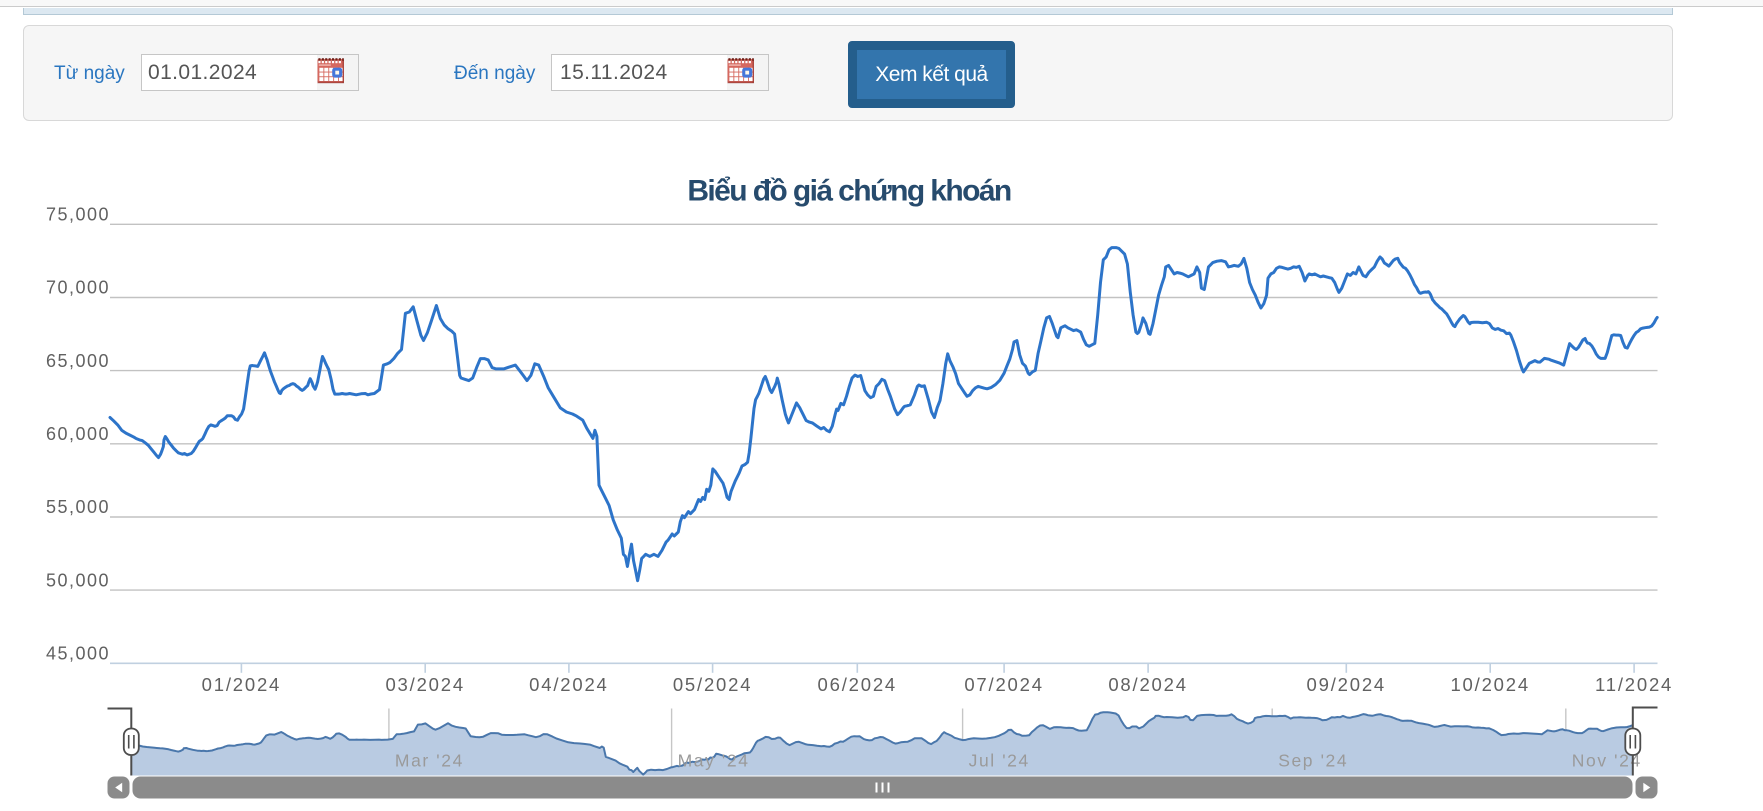 This screenshot has height=811, width=1763. What do you see at coordinates (714, 761) in the screenshot?
I see `svg-text: May '24` at bounding box center [714, 761].